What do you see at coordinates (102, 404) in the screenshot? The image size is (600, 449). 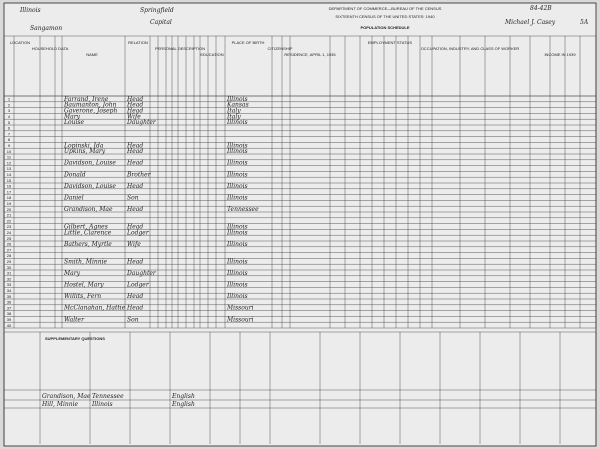 I see `supp-birthplace: Illinois` at bounding box center [102, 404].